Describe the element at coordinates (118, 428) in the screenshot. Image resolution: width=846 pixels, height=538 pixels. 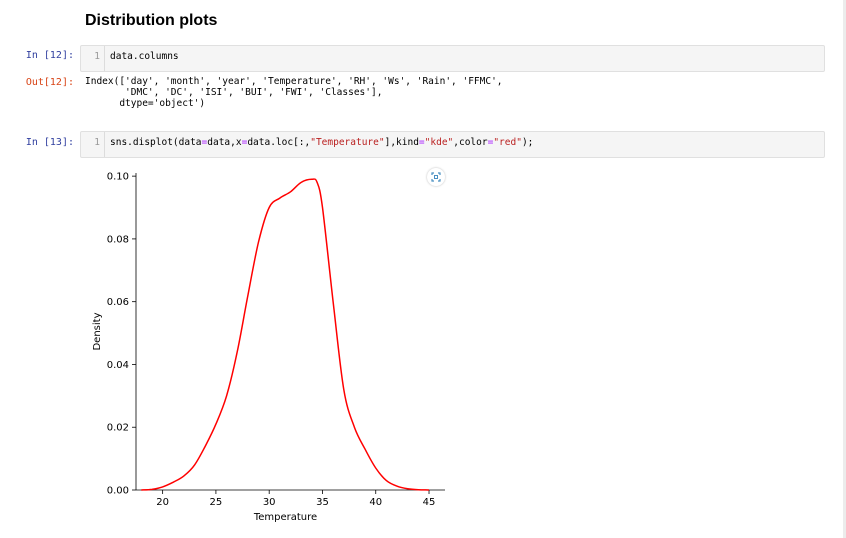
I see `y-tick-label: 0.02` at that location.